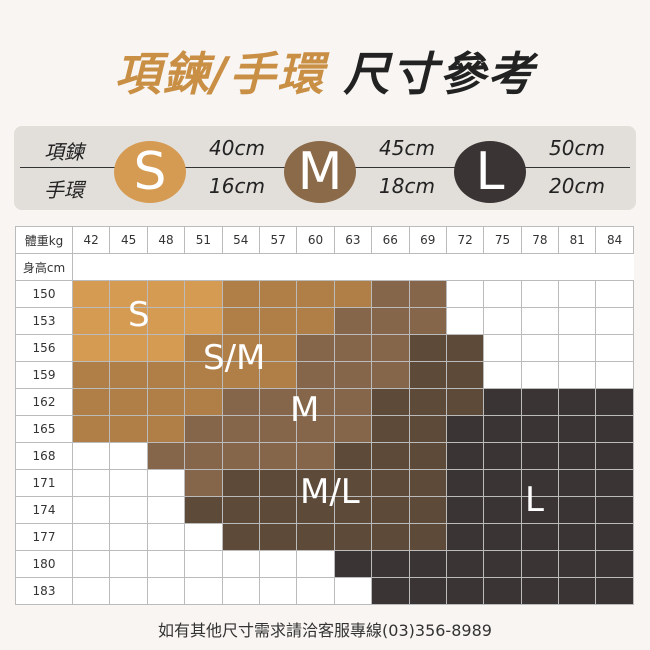 This screenshot has width=650, height=650. I want to click on weight-col-header: 54, so click(240, 240).